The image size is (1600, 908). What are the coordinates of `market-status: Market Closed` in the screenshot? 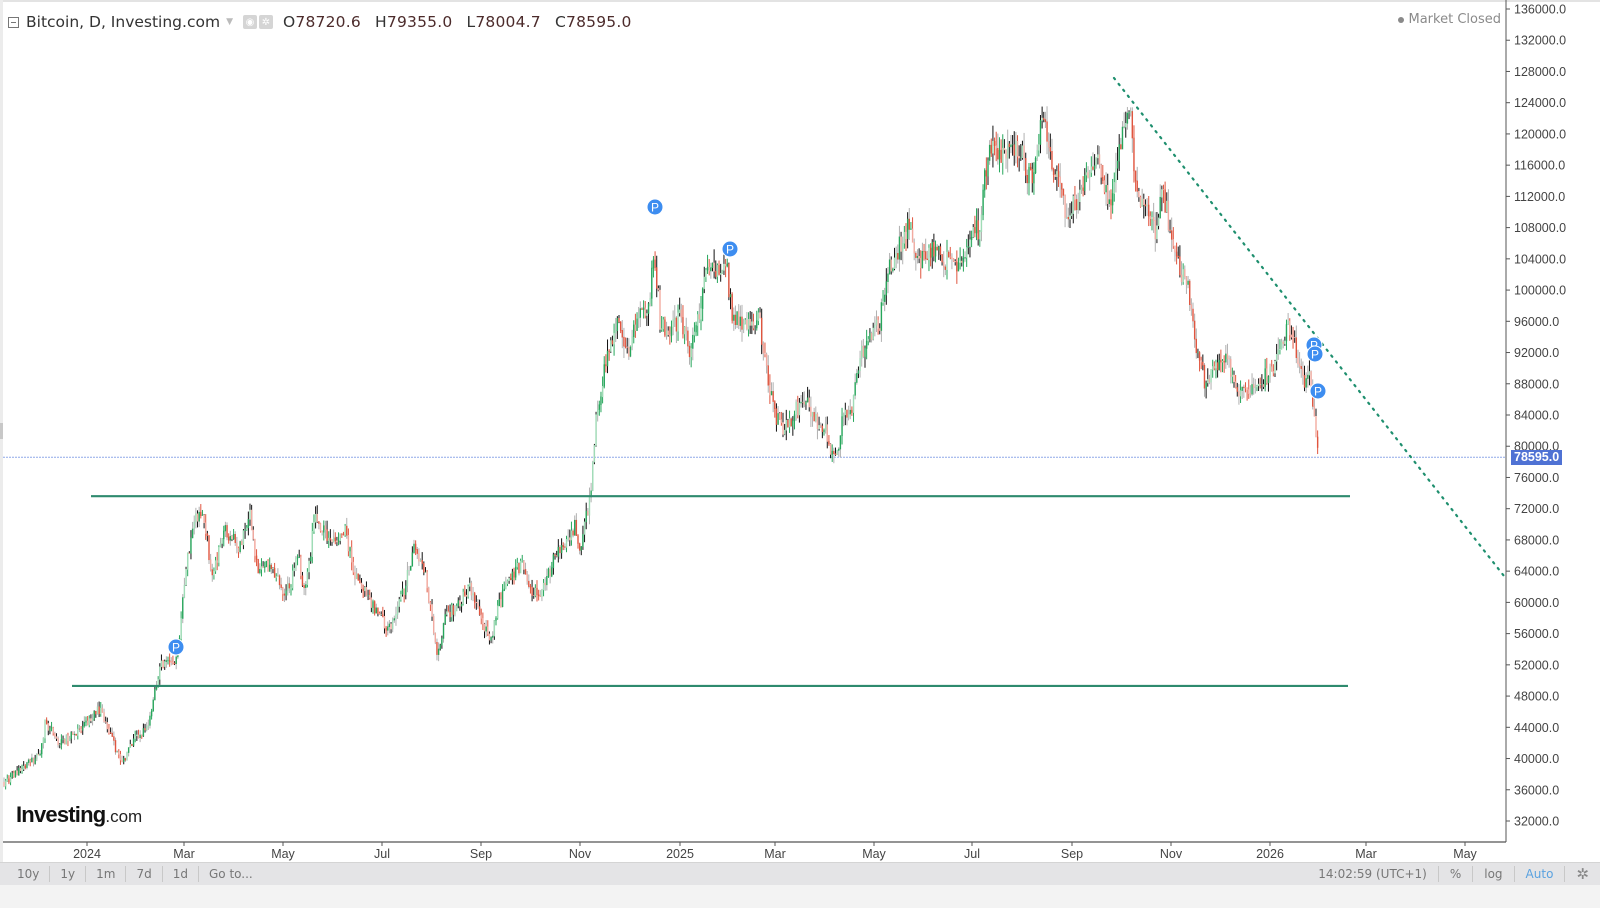 It's located at (1449, 19).